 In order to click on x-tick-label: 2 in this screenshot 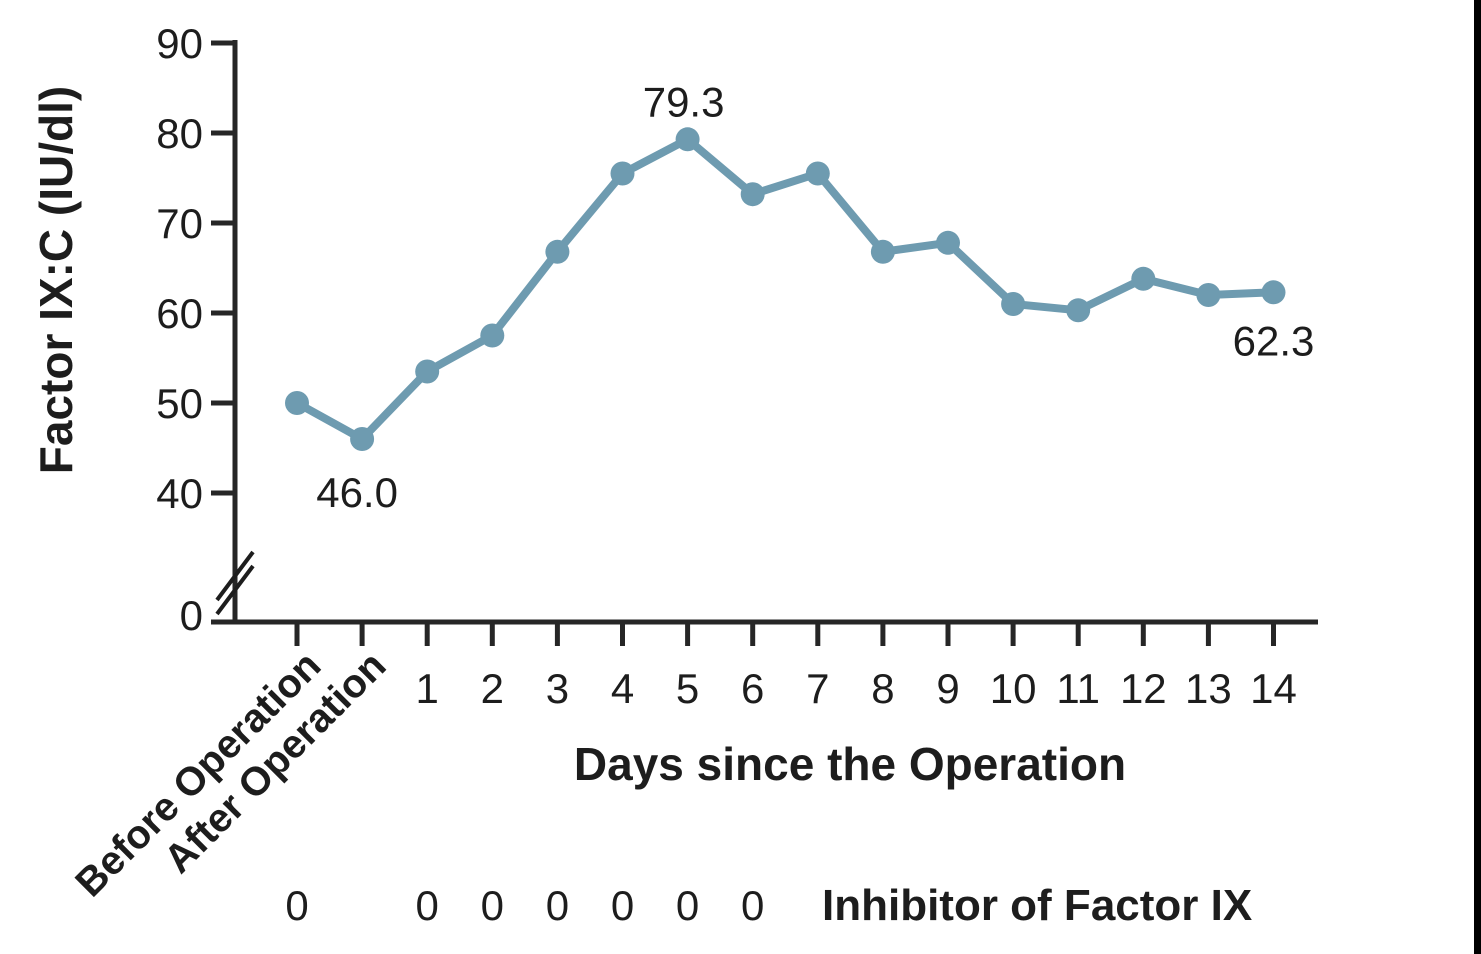, I will do `click(492, 688)`.